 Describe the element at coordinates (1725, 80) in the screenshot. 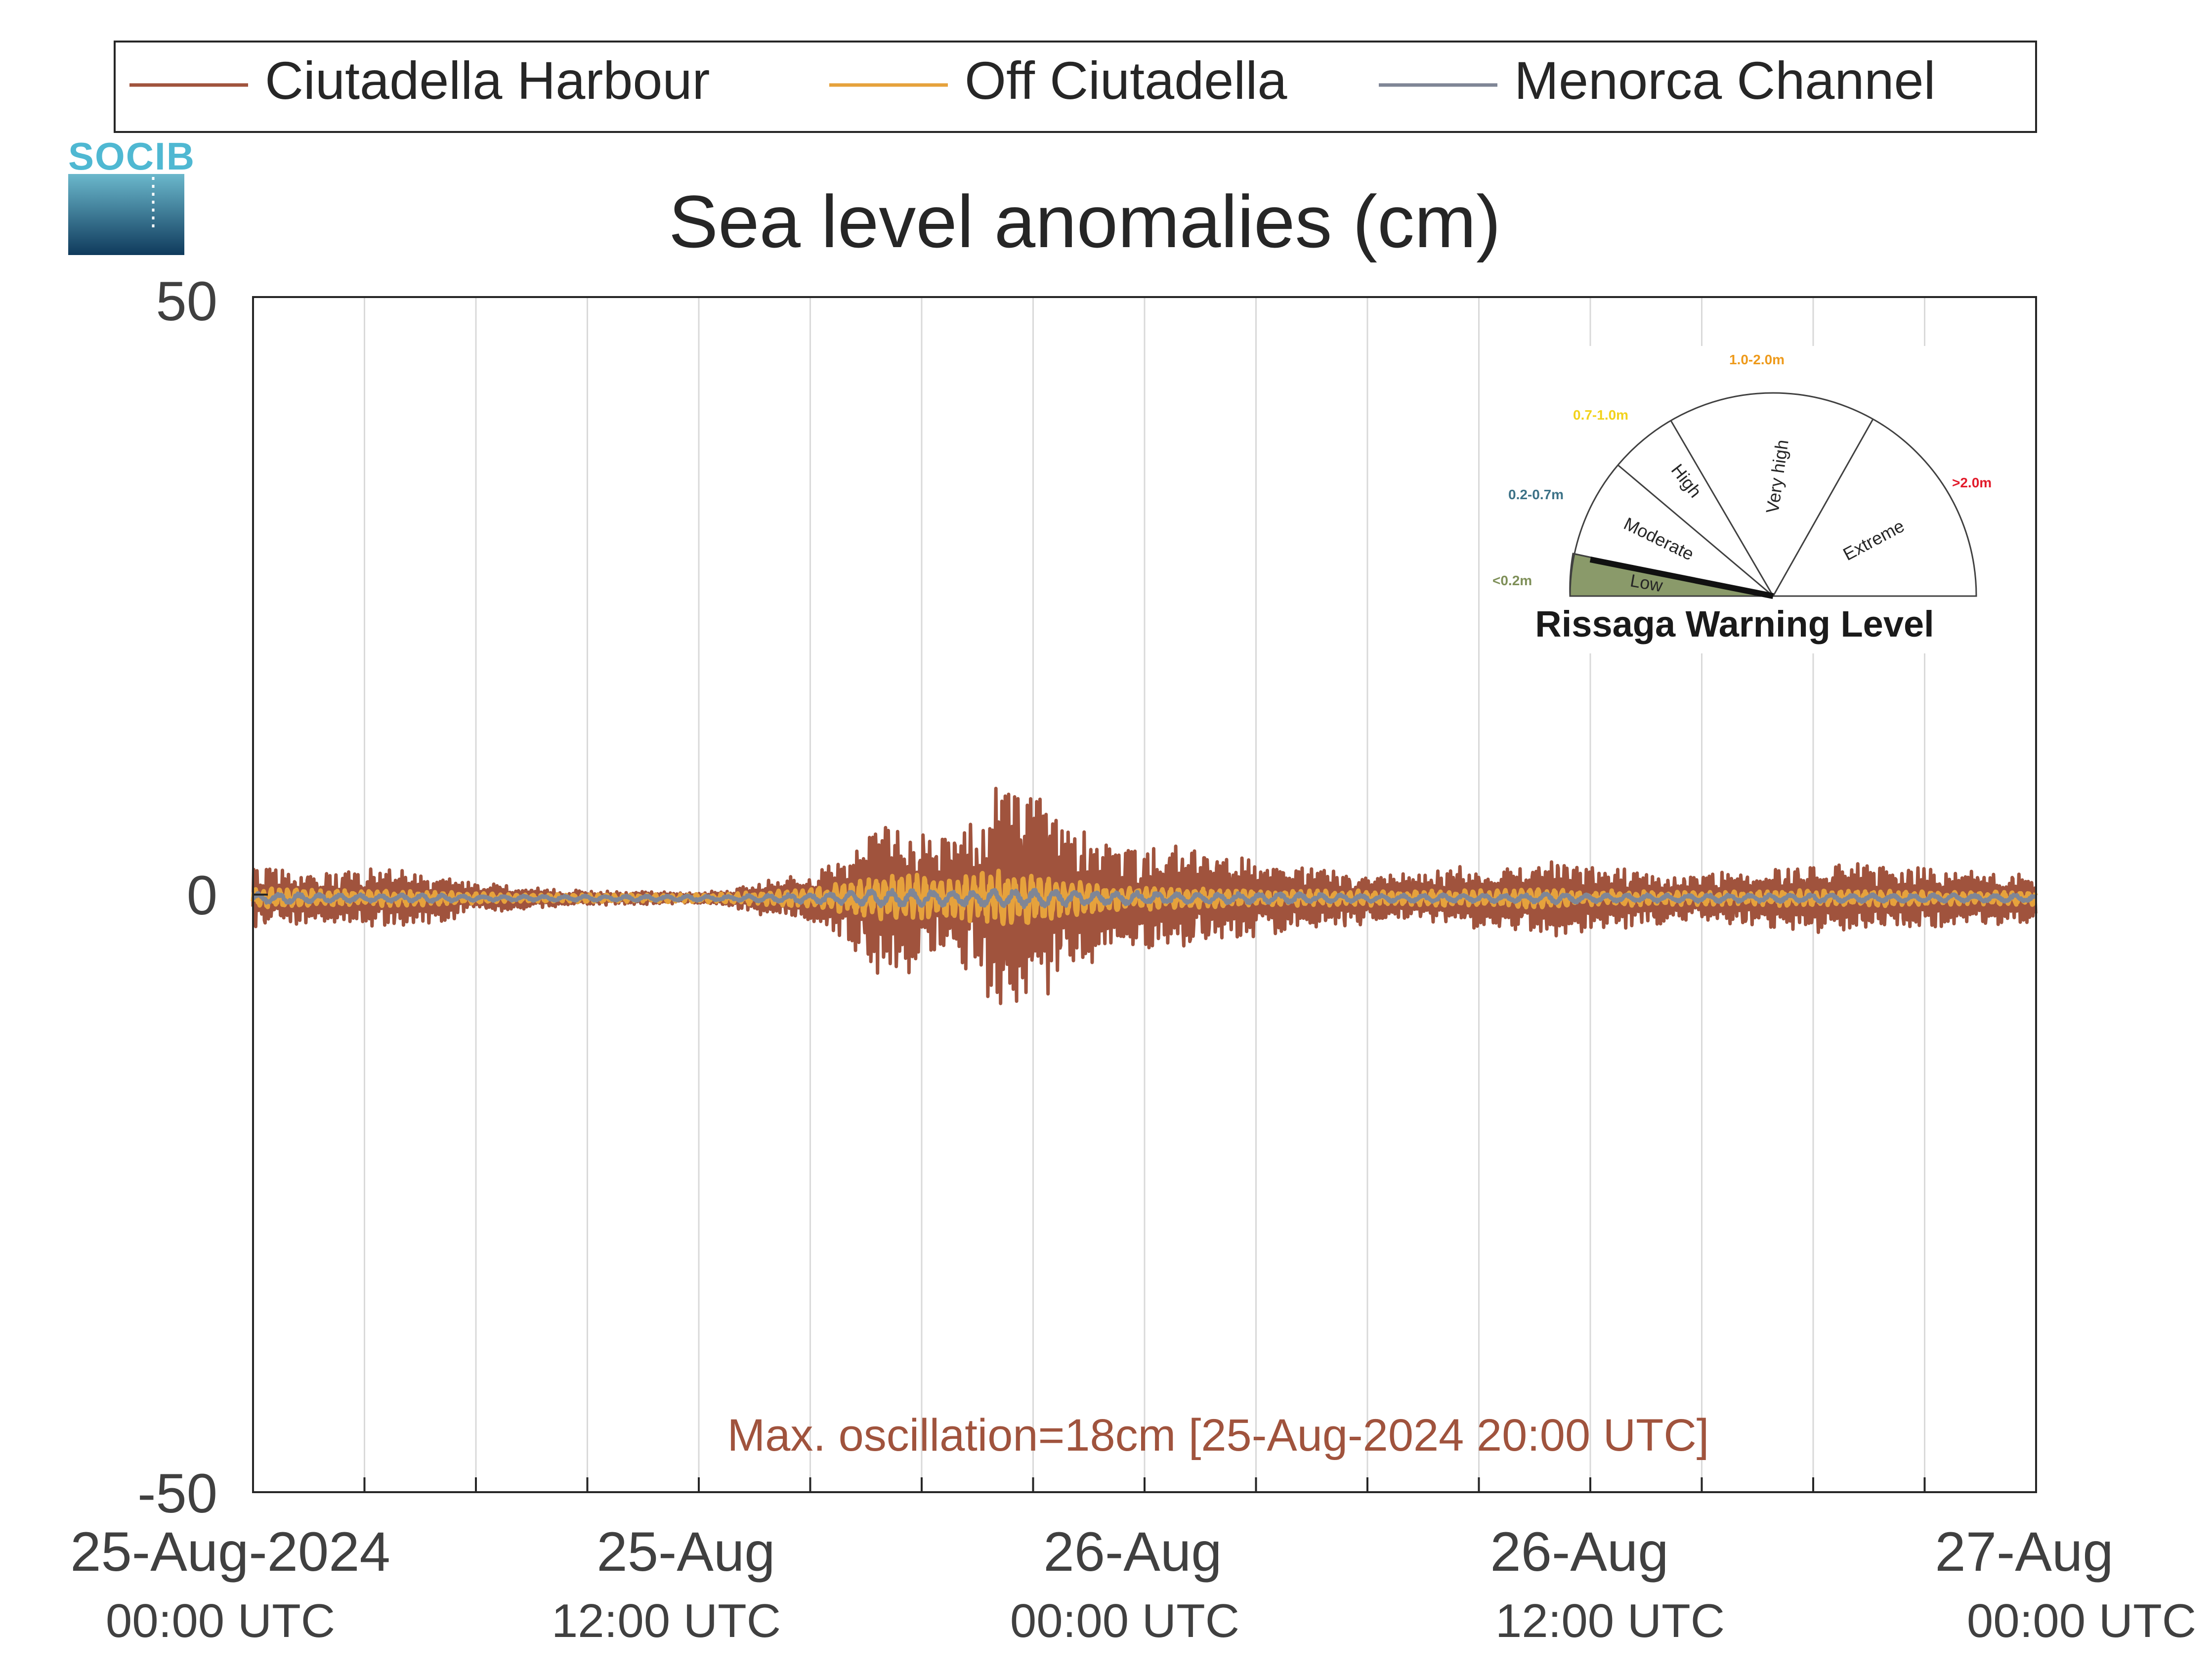

I see `legend-label-menorca-channel: Menorca Channel` at that location.